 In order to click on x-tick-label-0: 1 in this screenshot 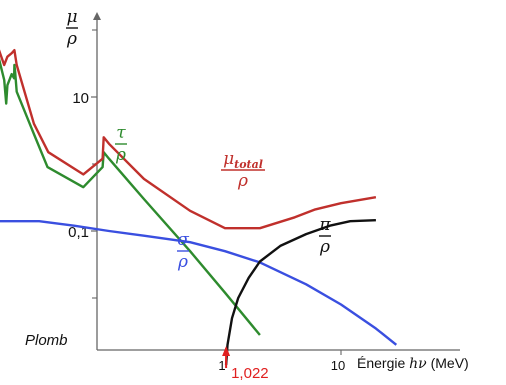, I will do `click(221, 365)`.